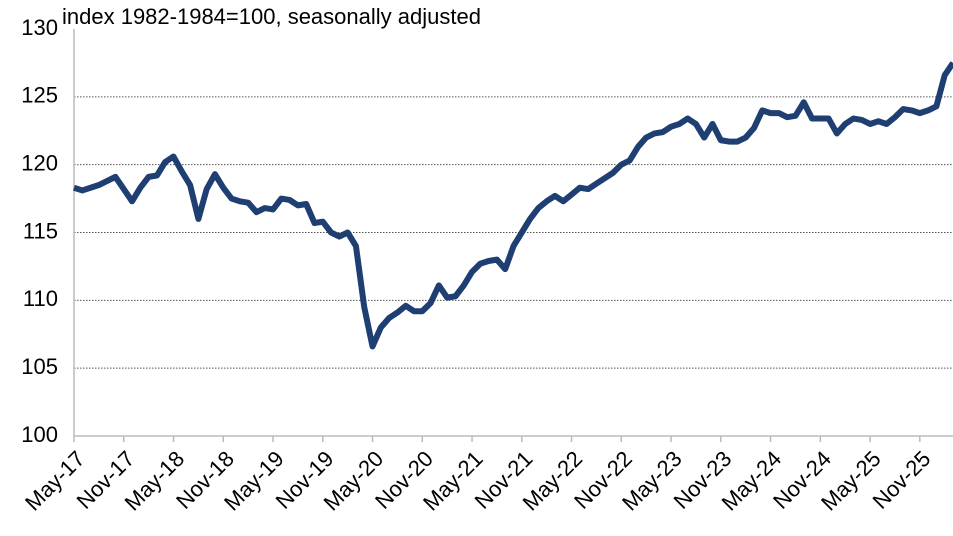 Image resolution: width=953 pixels, height=536 pixels. What do you see at coordinates (271, 16) in the screenshot?
I see `chart-subtitle: index 1982-1984=100, seasonally adjusted` at bounding box center [271, 16].